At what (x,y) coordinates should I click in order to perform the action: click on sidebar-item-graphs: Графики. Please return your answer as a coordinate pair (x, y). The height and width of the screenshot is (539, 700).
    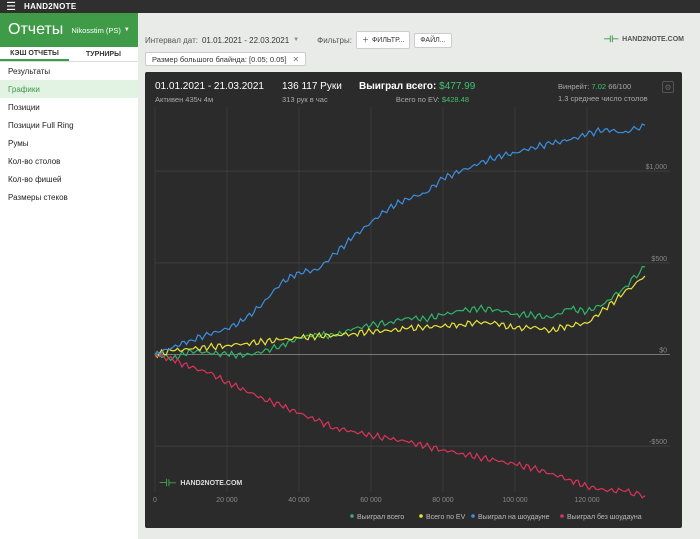
    Looking at the image, I should click on (69, 89).